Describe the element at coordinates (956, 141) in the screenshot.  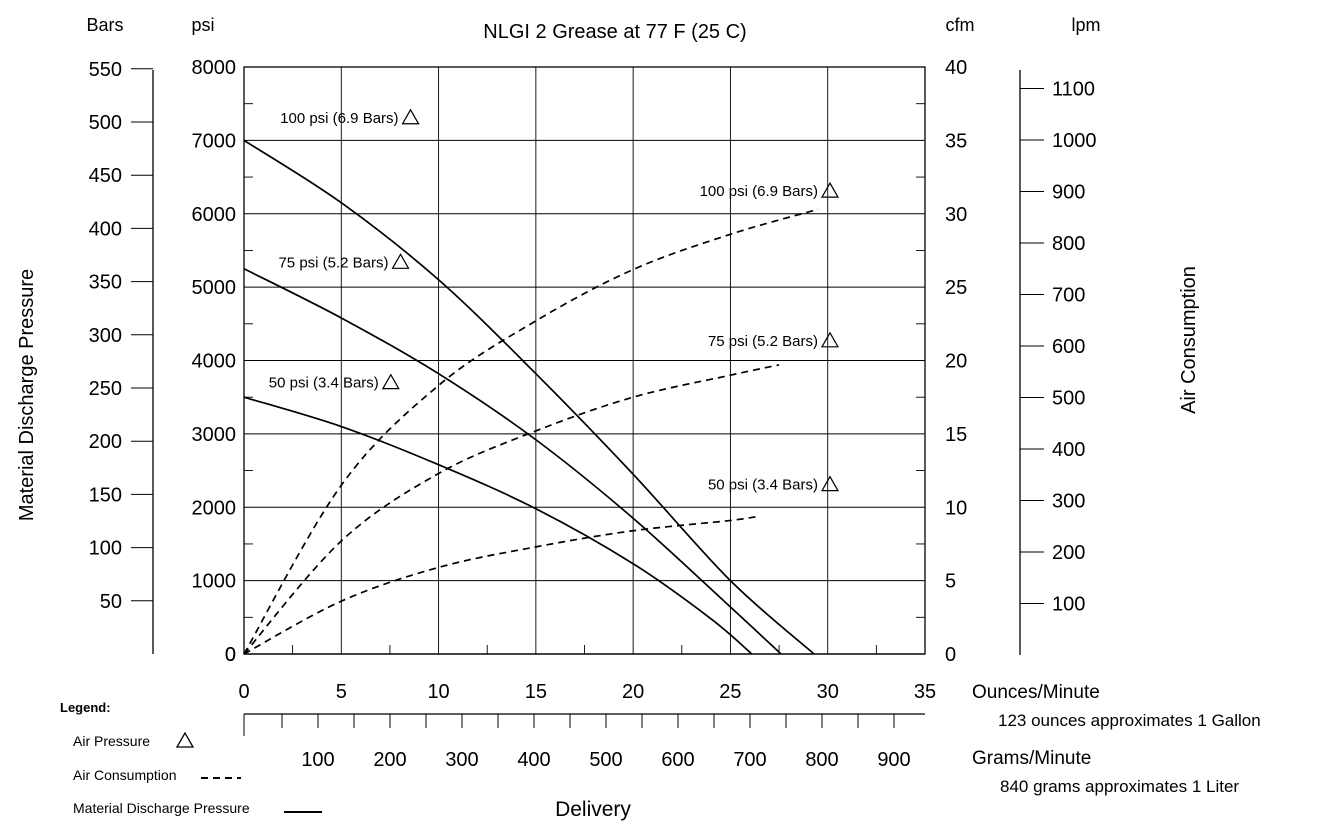
I see `cfm-tick-label: 35` at that location.